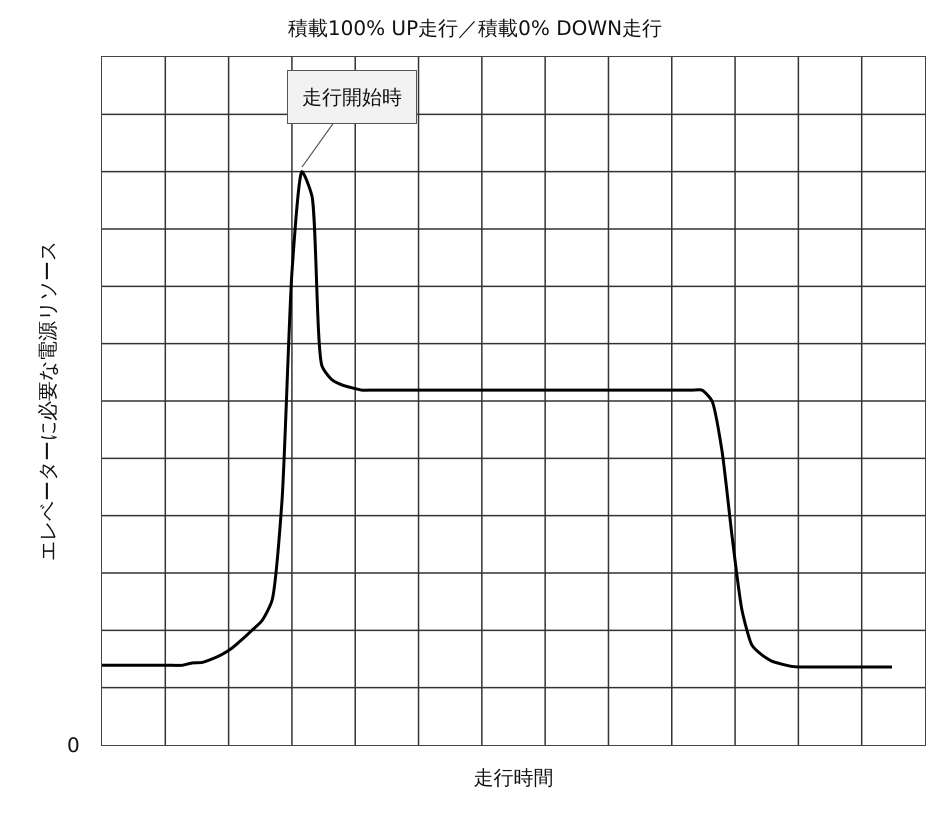  Describe the element at coordinates (48, 401) in the screenshot. I see `y-axis-title: エレベーターに必要な電源リソース` at that location.